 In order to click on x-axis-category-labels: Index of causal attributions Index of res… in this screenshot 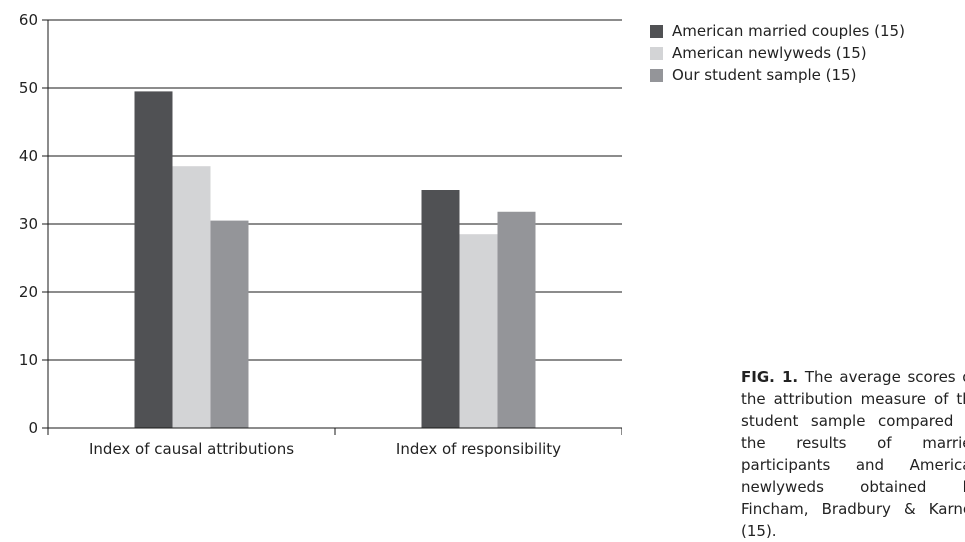, I will do `click(325, 449)`.